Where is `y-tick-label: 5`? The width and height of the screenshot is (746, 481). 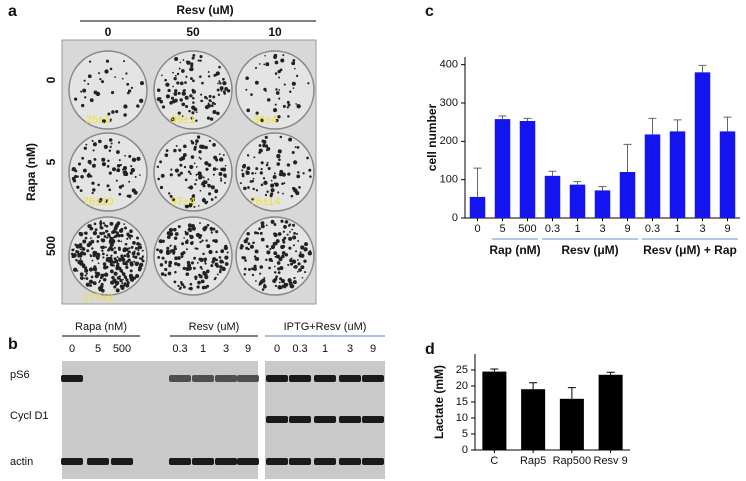
y-tick-label: 5 is located at coordinates (465, 434).